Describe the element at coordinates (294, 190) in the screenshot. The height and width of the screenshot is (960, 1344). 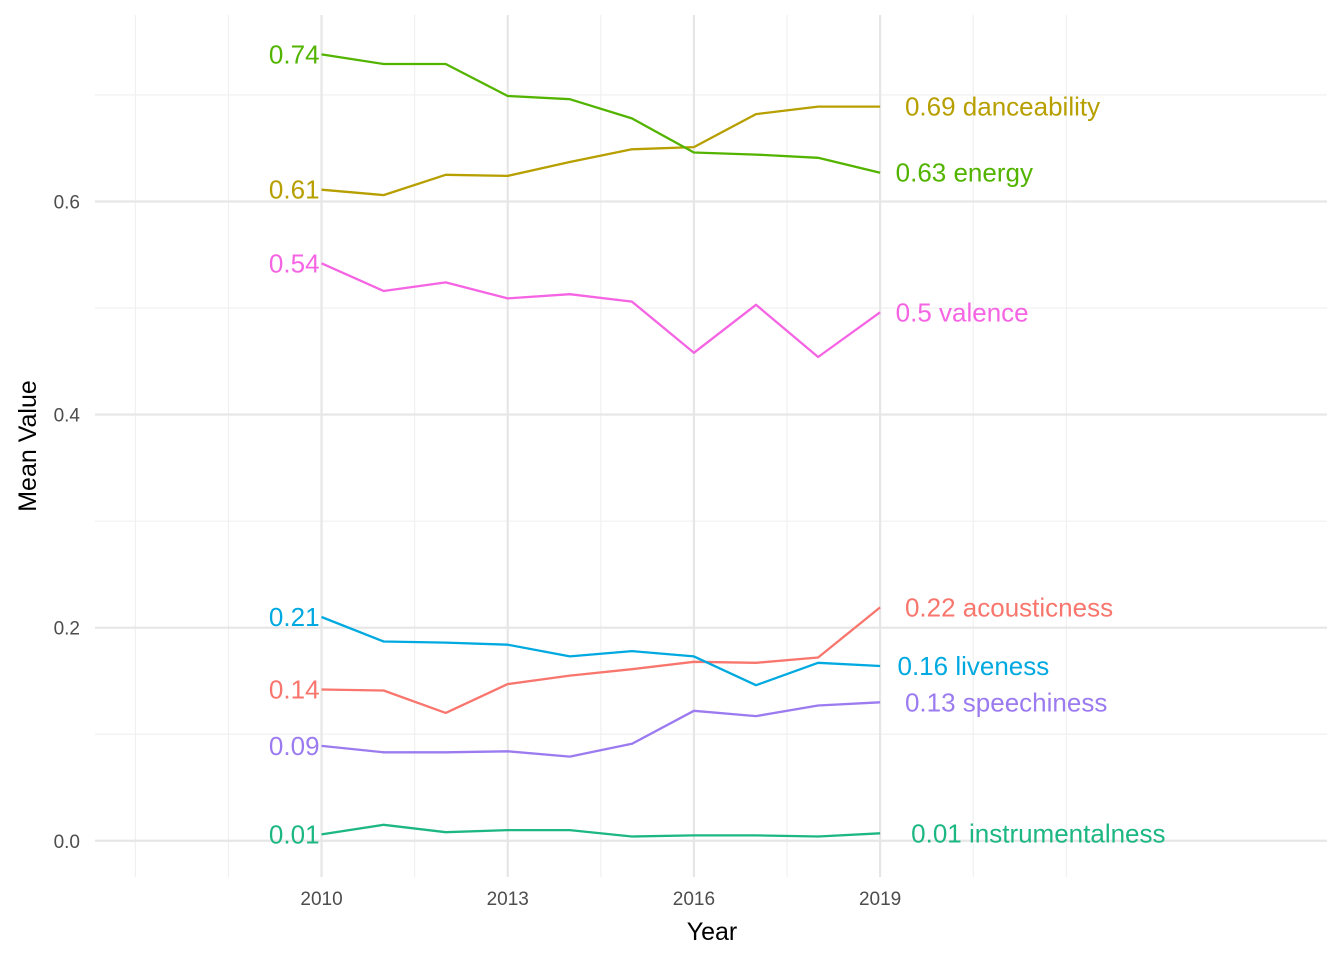
I see `series-start-label-danceability: 0.61` at that location.